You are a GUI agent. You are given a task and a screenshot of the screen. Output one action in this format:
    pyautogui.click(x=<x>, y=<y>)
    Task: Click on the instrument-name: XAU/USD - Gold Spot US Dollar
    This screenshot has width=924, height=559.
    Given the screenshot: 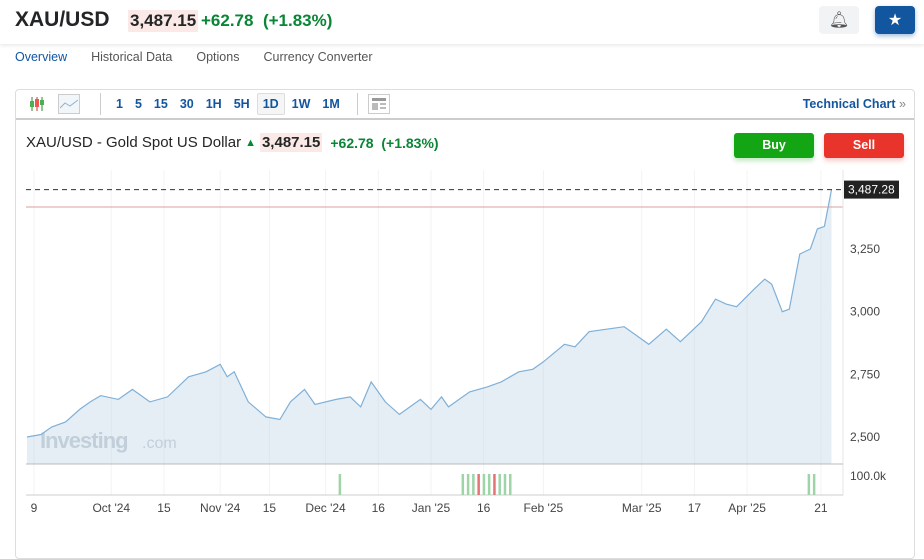 What is the action you would take?
    pyautogui.click(x=134, y=142)
    